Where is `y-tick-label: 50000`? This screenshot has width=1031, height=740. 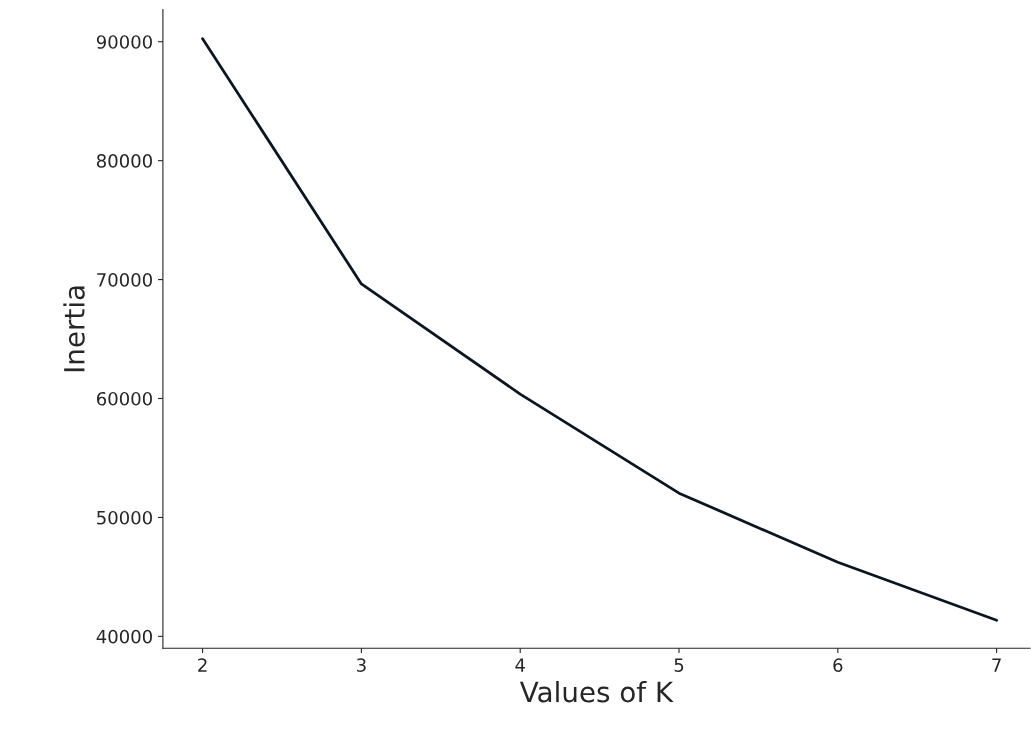
y-tick-label: 50000 is located at coordinates (124, 517).